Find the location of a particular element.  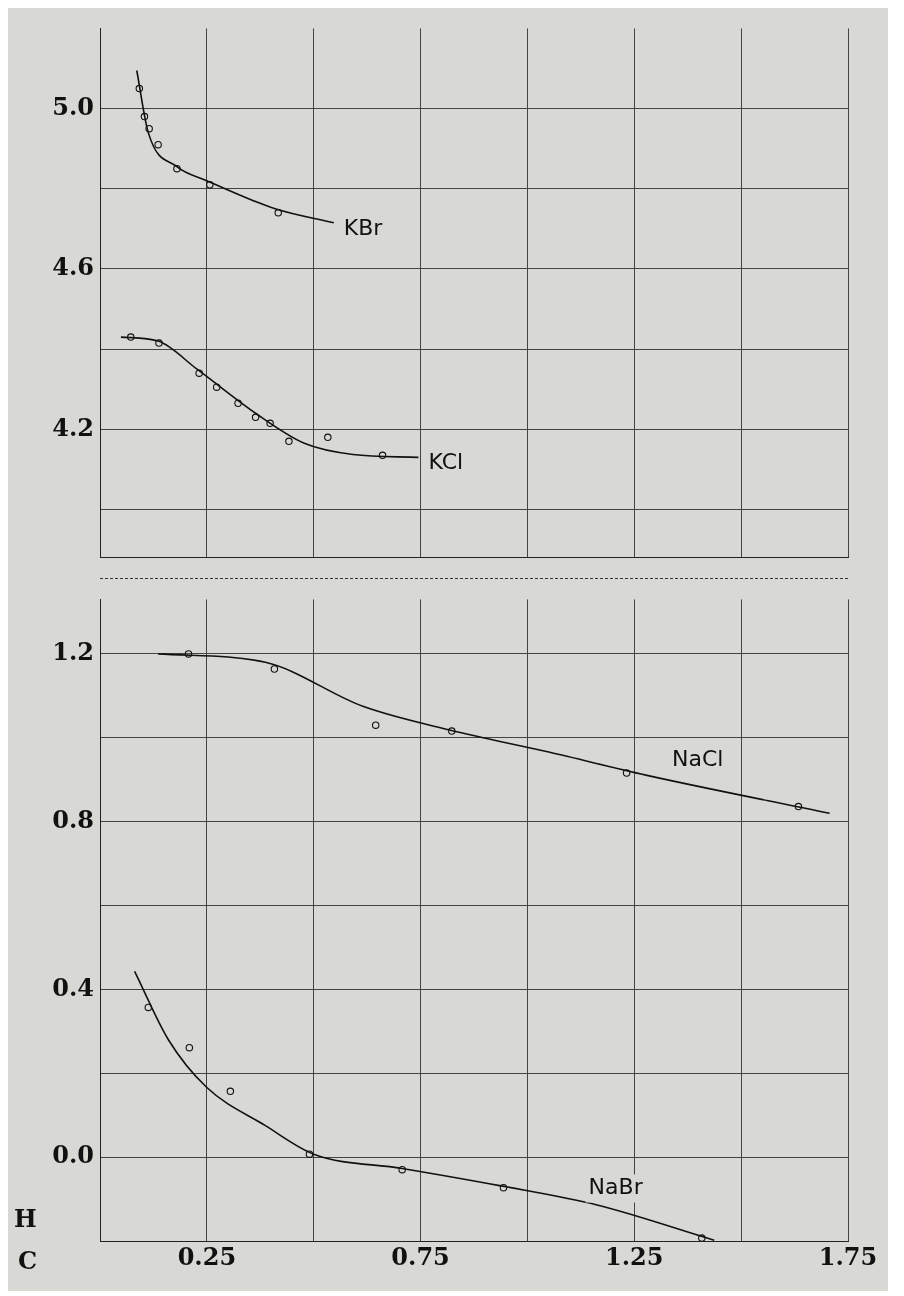

y-tick-label: 1.2 is located at coordinates (73, 652).